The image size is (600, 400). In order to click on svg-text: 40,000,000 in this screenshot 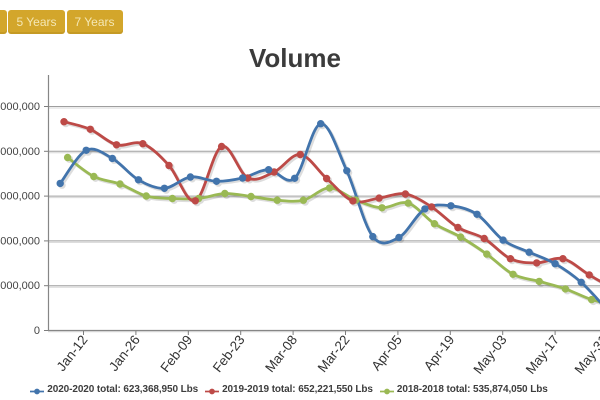, I will do `click(20, 241)`.